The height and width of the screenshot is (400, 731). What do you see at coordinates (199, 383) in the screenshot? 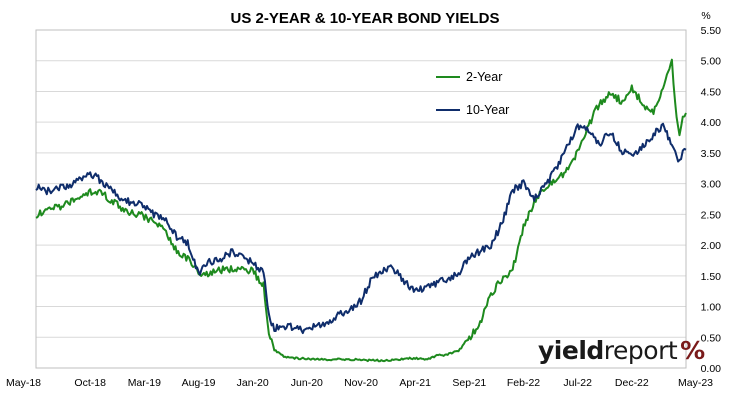
I see `x-tick-label: Aug-19` at bounding box center [199, 383].